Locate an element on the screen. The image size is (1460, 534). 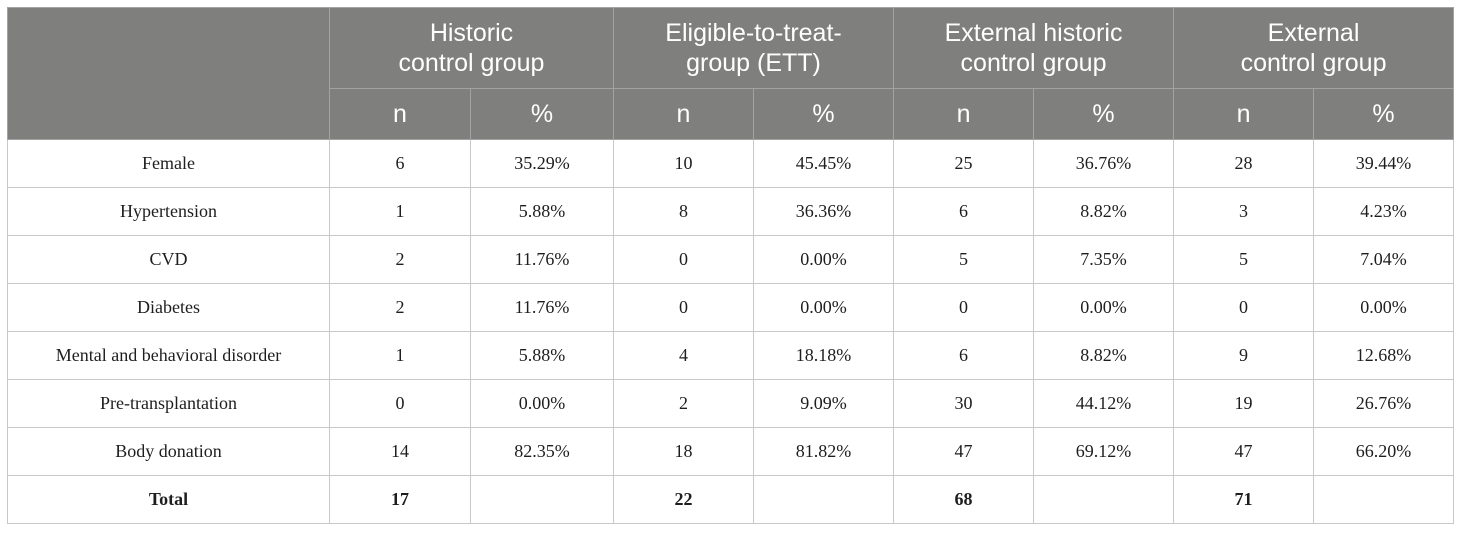
group-header-ett: Eligible-to-treat- group (ETT) is located at coordinates (753, 48).